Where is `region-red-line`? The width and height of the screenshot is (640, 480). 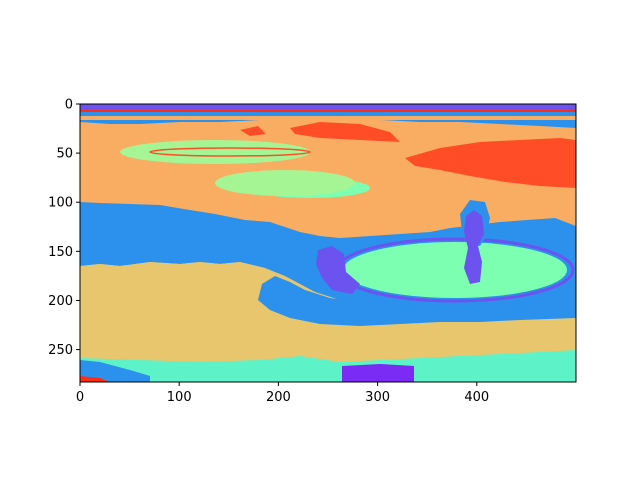 region-red-line is located at coordinates (230, 152).